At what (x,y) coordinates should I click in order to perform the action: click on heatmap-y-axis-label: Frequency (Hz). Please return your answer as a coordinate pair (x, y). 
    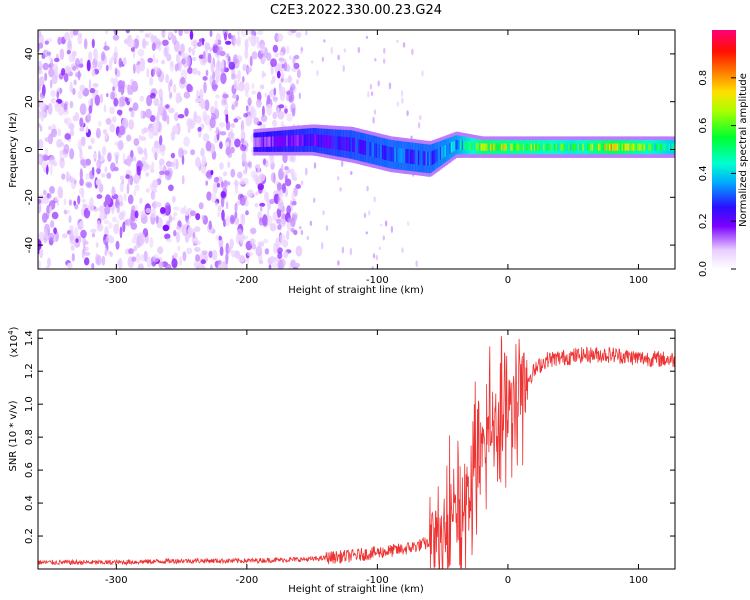
    Looking at the image, I should click on (13, 150).